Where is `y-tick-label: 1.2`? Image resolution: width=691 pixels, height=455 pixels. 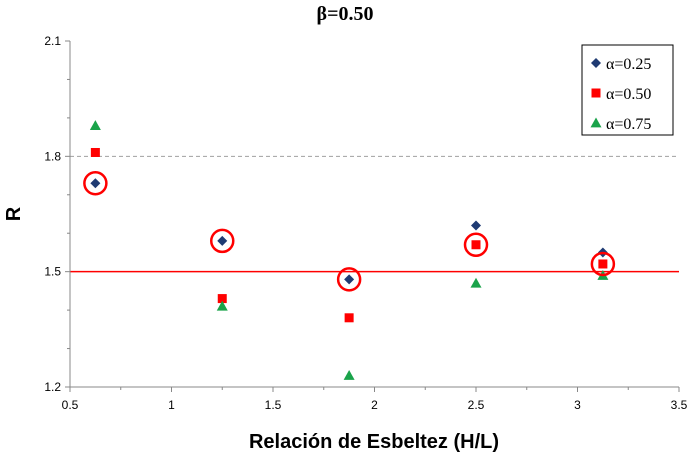
y-tick-label: 1.2 is located at coordinates (52, 387).